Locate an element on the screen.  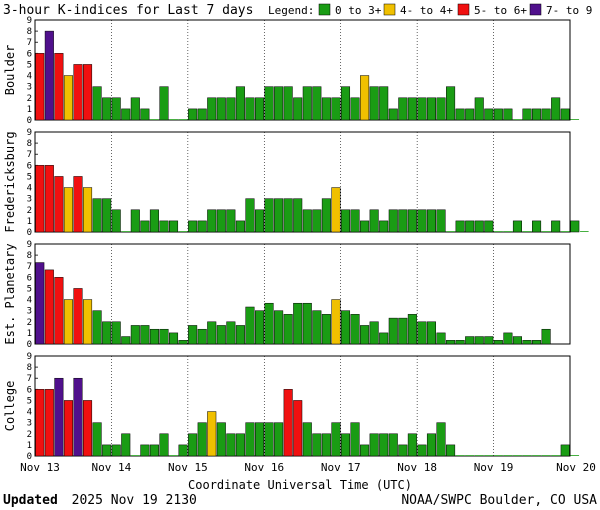
y-tick-label: 7 is located at coordinates (29, 379).